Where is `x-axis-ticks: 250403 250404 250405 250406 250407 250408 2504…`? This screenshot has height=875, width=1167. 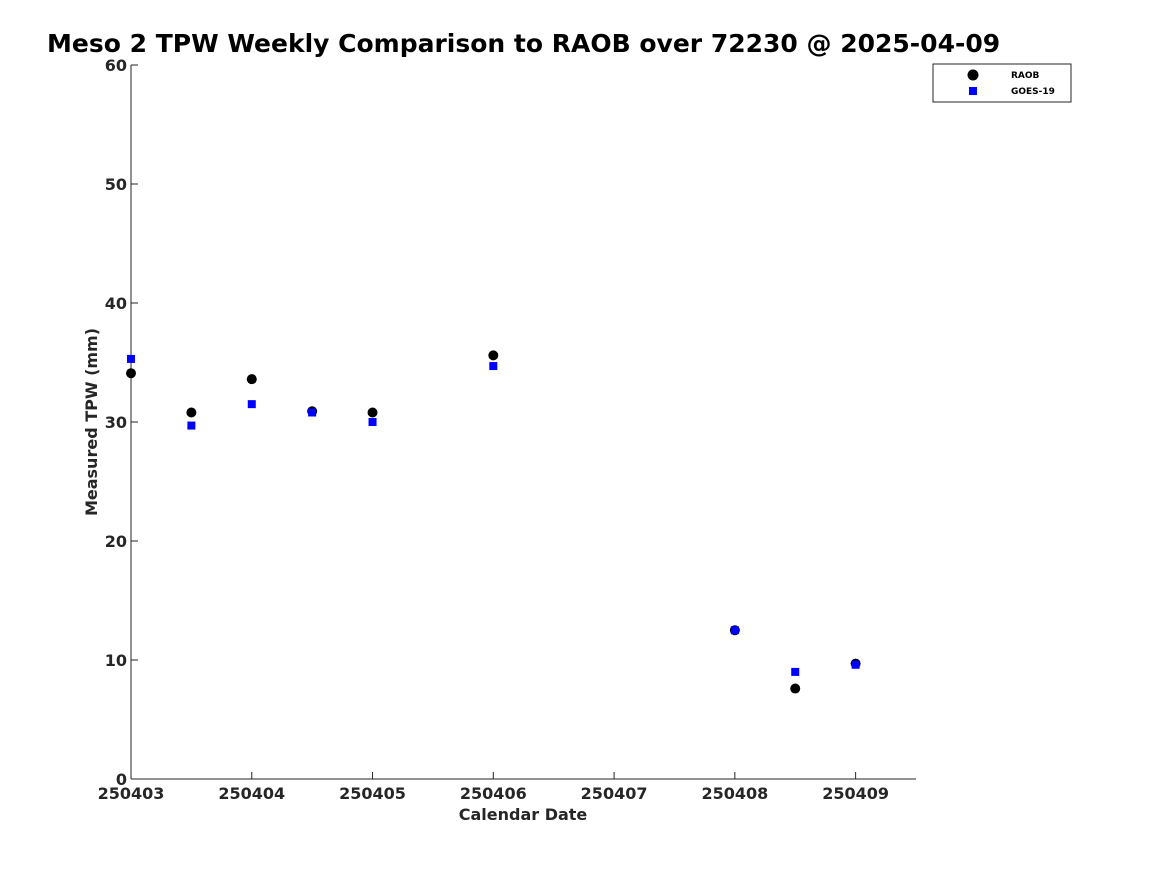
x-axis-ticks: 250403 250404 250405 250406 250407 250408 2504… is located at coordinates (493, 787).